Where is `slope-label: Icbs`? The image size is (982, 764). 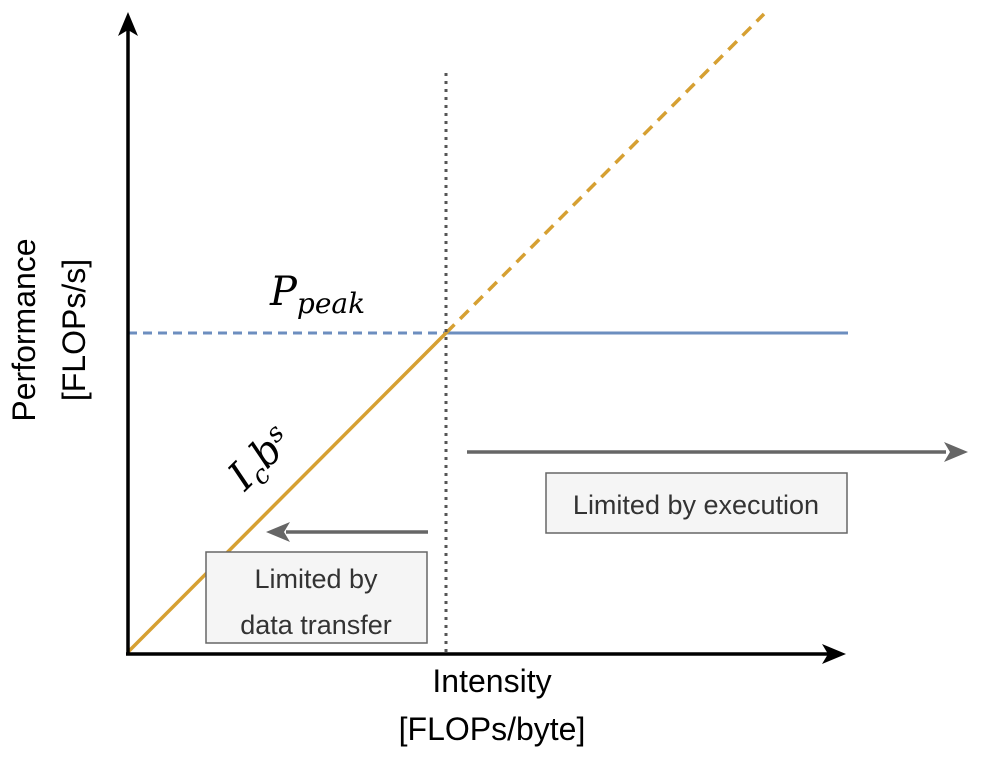
slope-label: Icbs is located at coordinates (262, 461).